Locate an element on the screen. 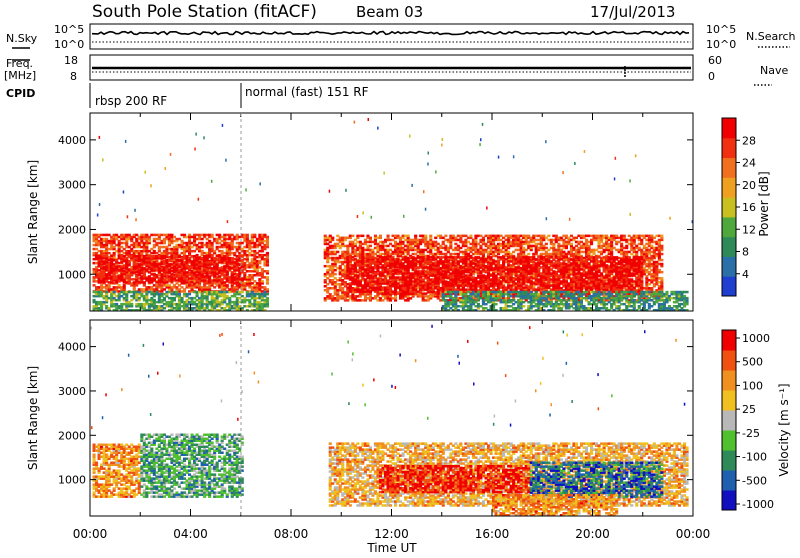 The width and height of the screenshot is (800, 558). freq-label-bottom: [MHz] is located at coordinates (20, 75).